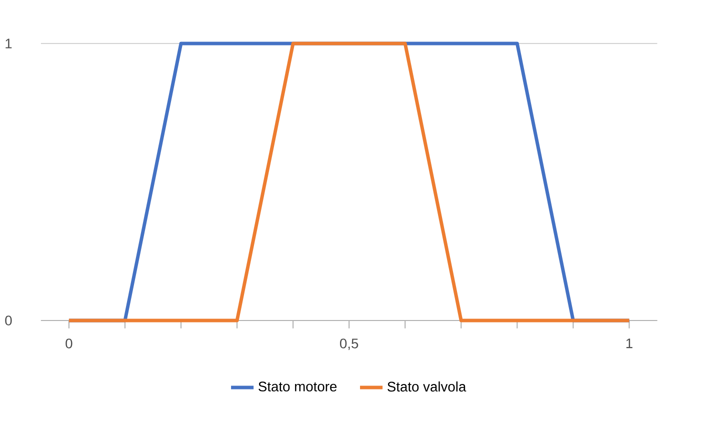 The image size is (707, 436). What do you see at coordinates (349, 344) in the screenshot?
I see `x-tick-label: 0,5` at bounding box center [349, 344].